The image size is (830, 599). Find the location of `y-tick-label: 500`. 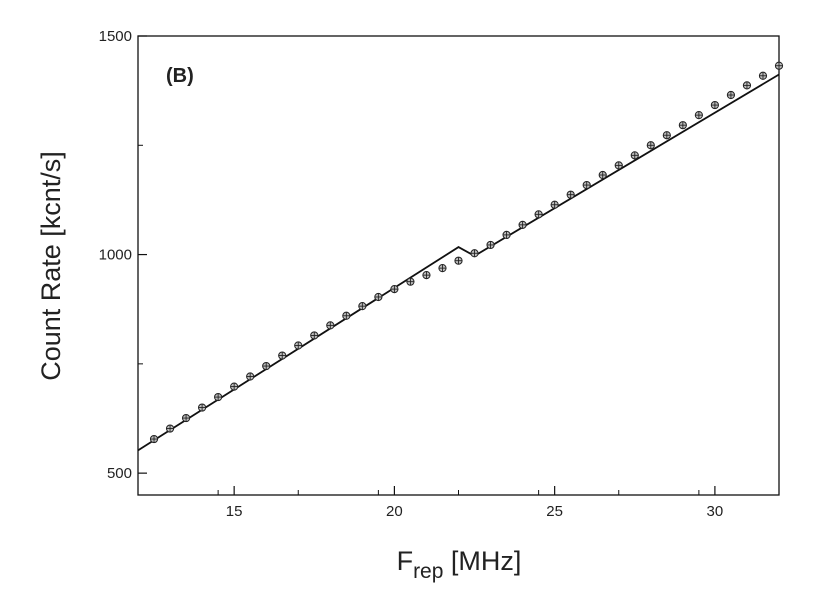

y-tick-label: 500 is located at coordinates (119, 473).